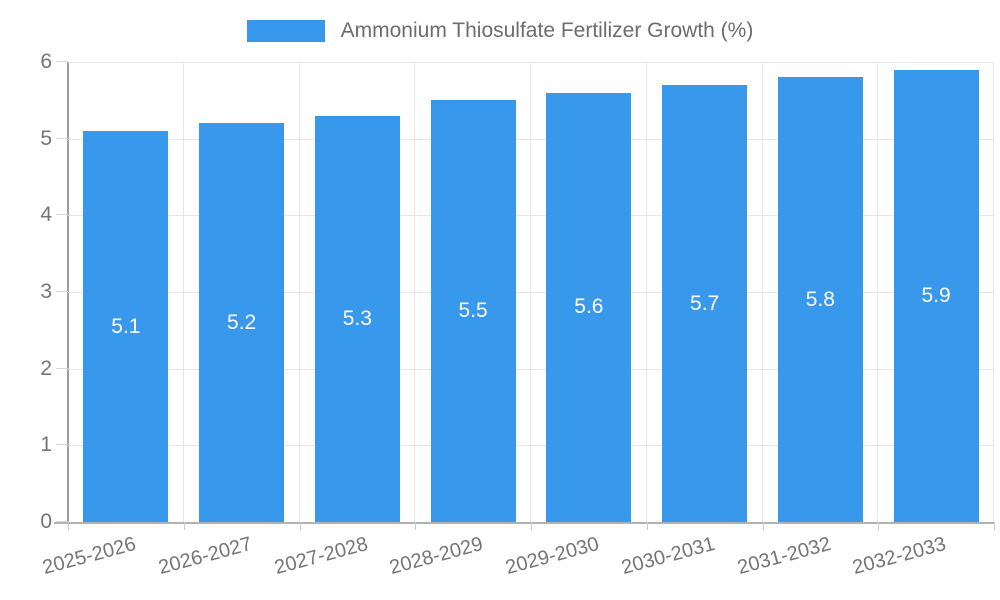  I want to click on x-category-label: 2030-2031, so click(668, 556).